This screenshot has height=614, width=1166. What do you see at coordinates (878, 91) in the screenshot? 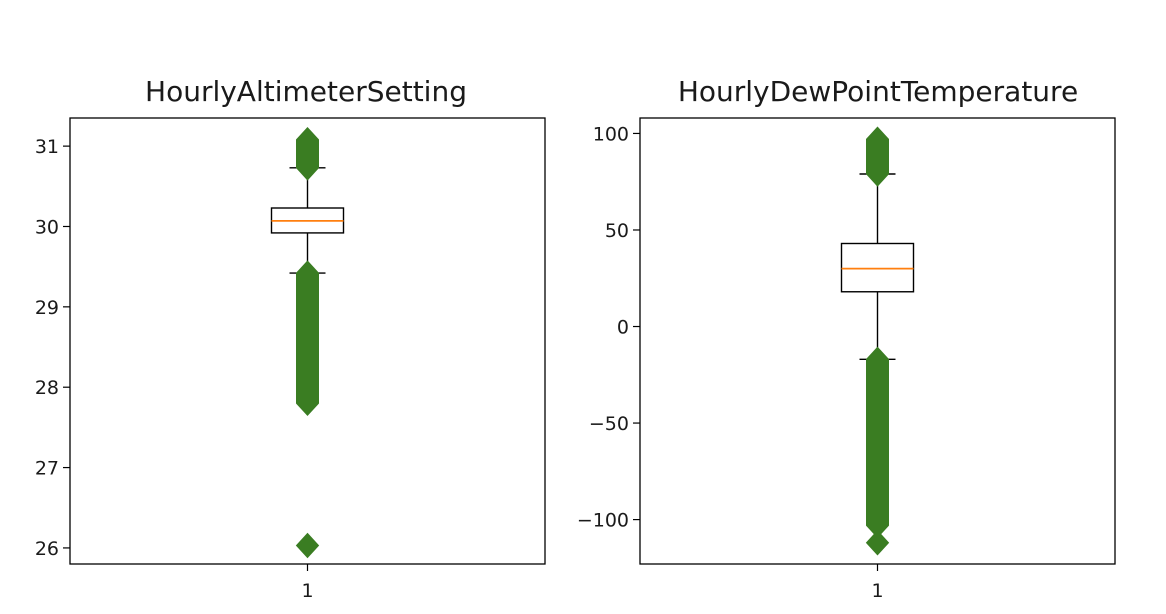
I see `chart-title: HourlyDewPointTemperature` at bounding box center [878, 91].